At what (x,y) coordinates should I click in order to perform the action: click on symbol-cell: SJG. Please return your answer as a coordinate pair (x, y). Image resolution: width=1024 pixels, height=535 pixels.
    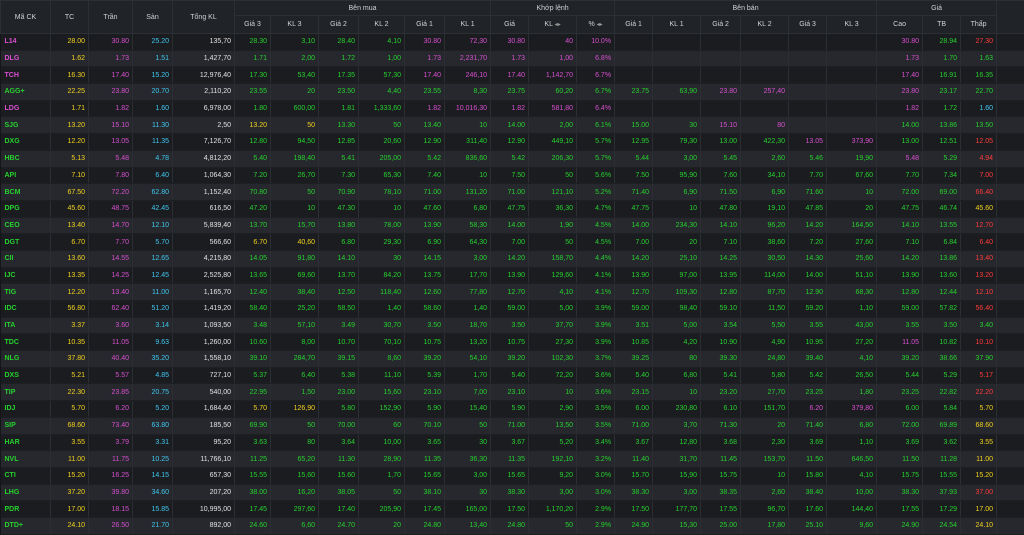
    Looking at the image, I should click on (26, 125).